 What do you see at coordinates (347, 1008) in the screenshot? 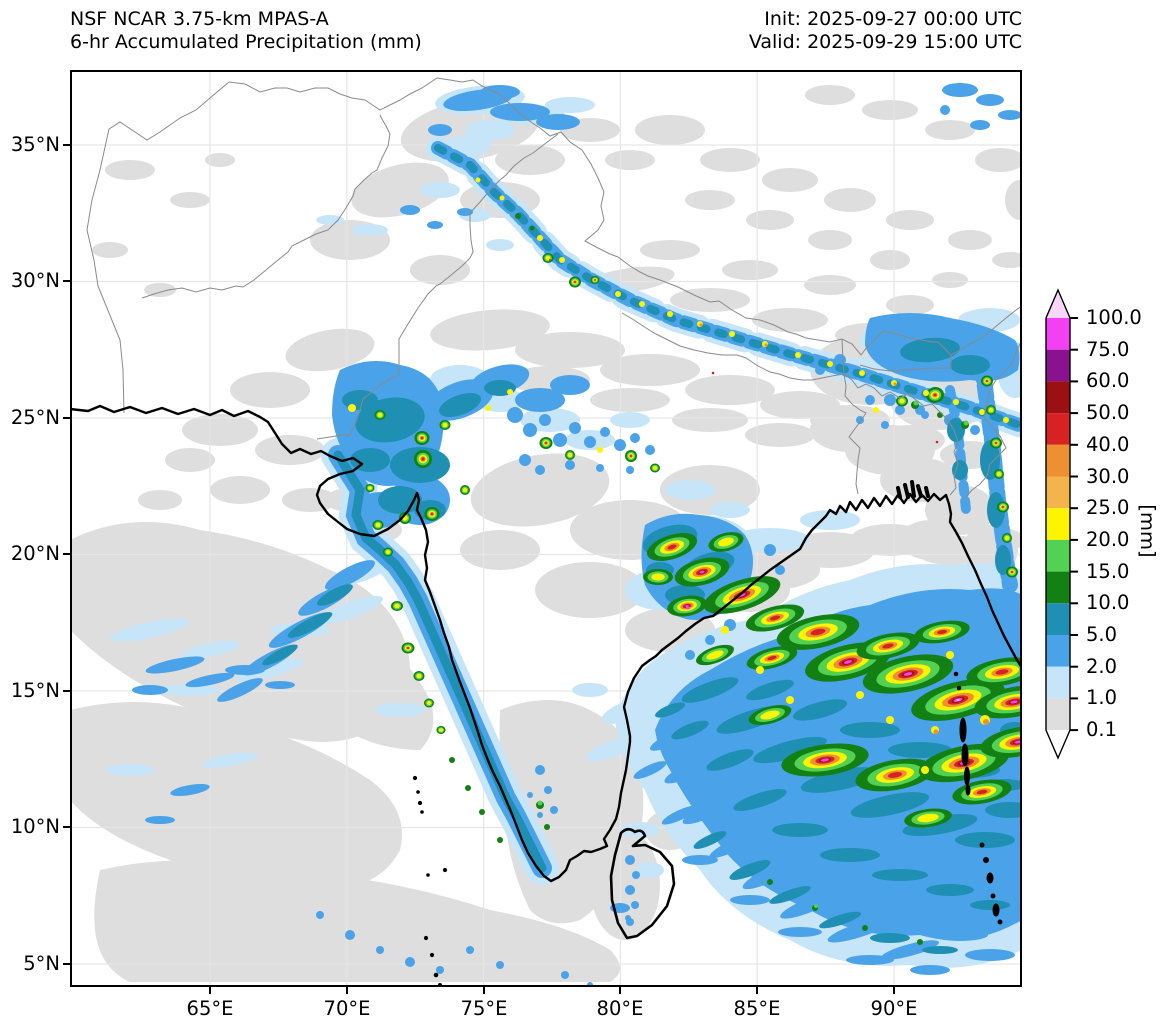
I see `lon-tick-70e: 70°E` at bounding box center [347, 1008].